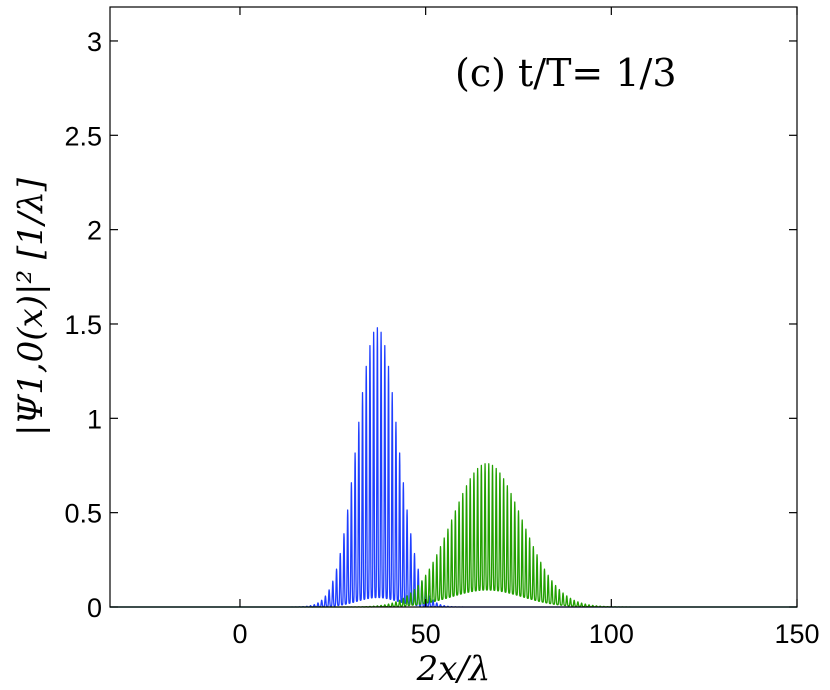  I want to click on y-tick-label: 1.5, so click(83, 325).